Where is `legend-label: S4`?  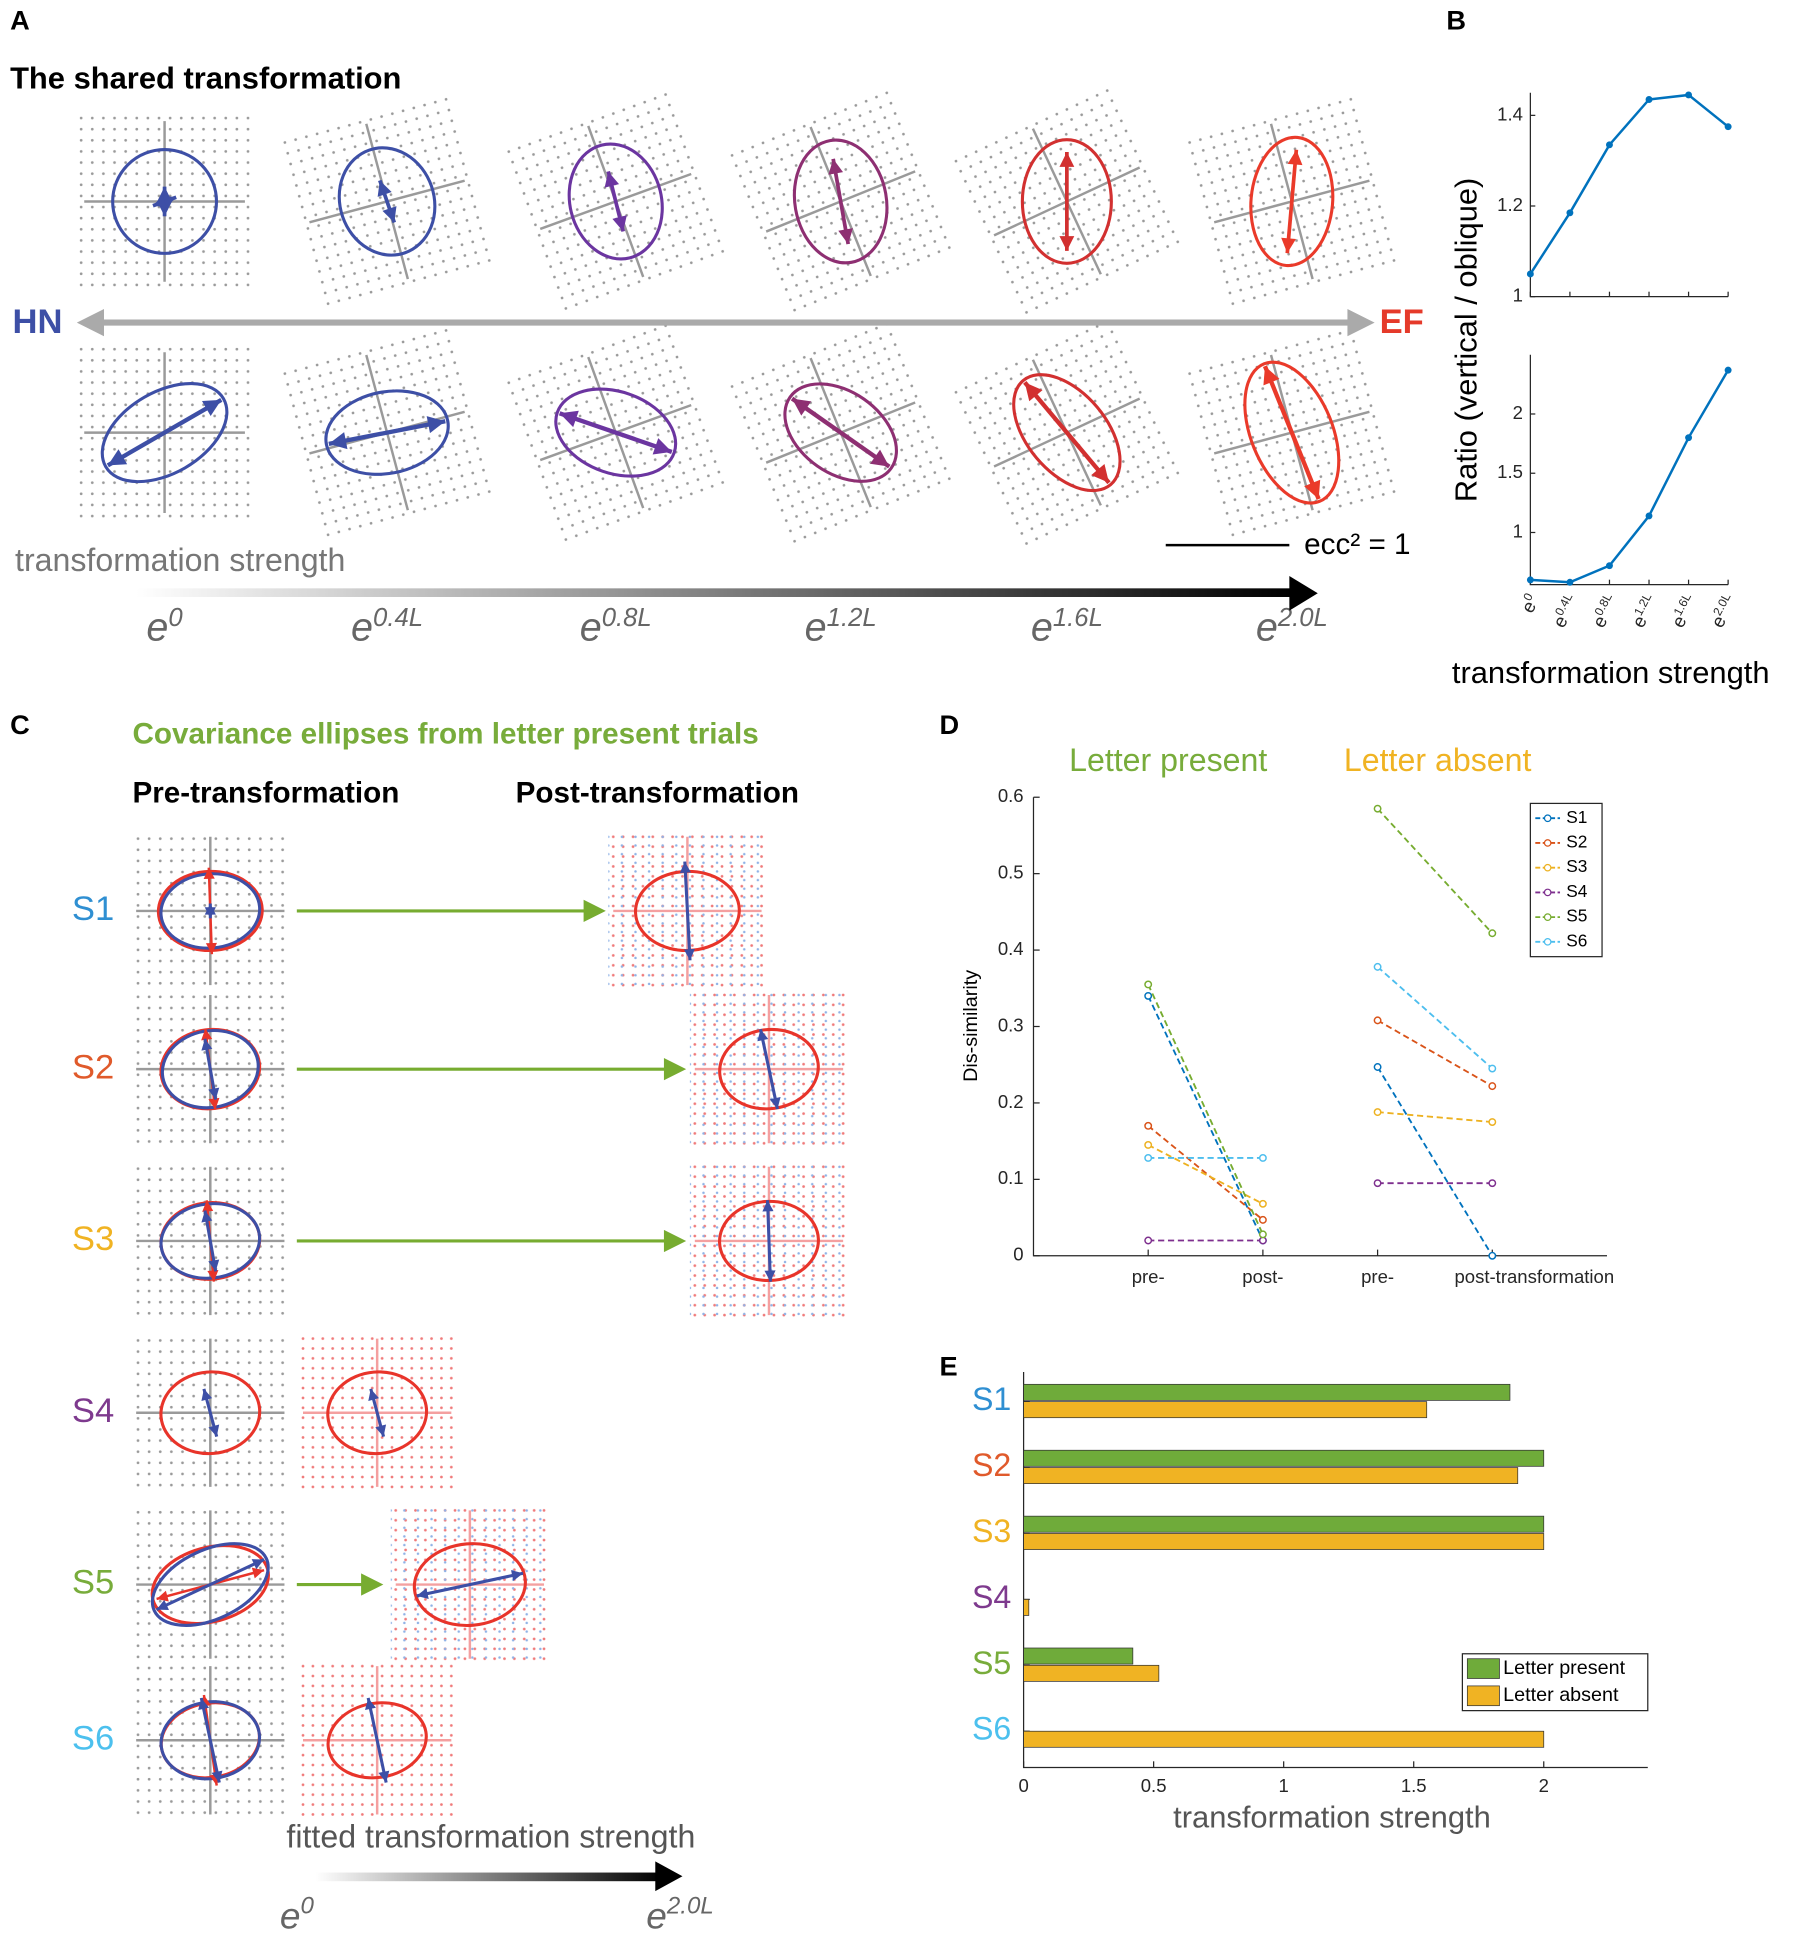 legend-label: S4 is located at coordinates (1577, 891).